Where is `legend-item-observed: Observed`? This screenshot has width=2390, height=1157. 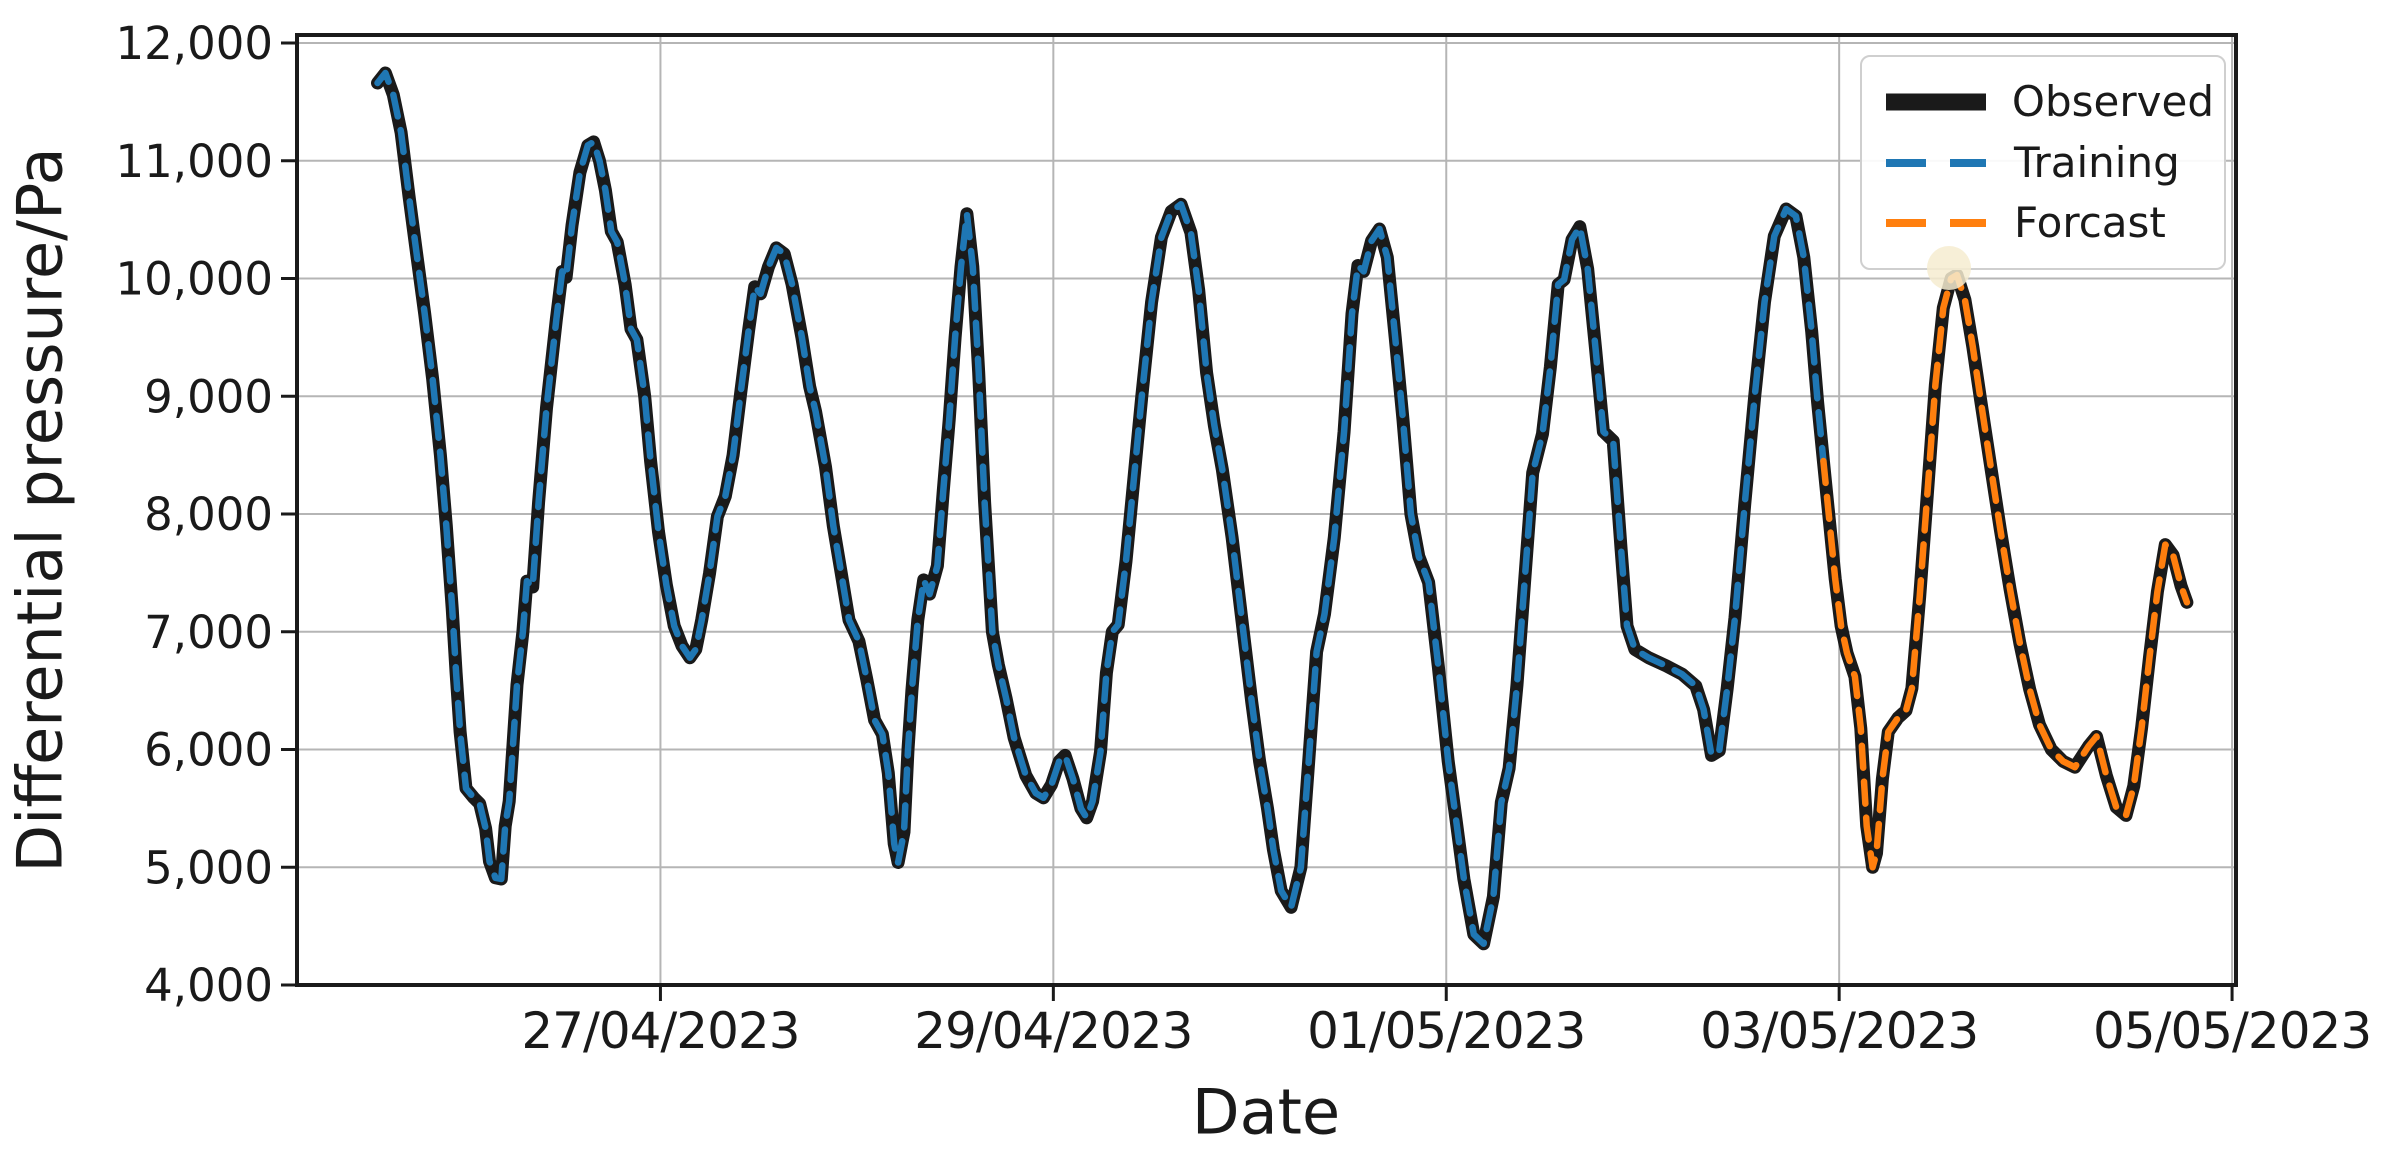
legend-item-observed: Observed is located at coordinates (2049, 102).